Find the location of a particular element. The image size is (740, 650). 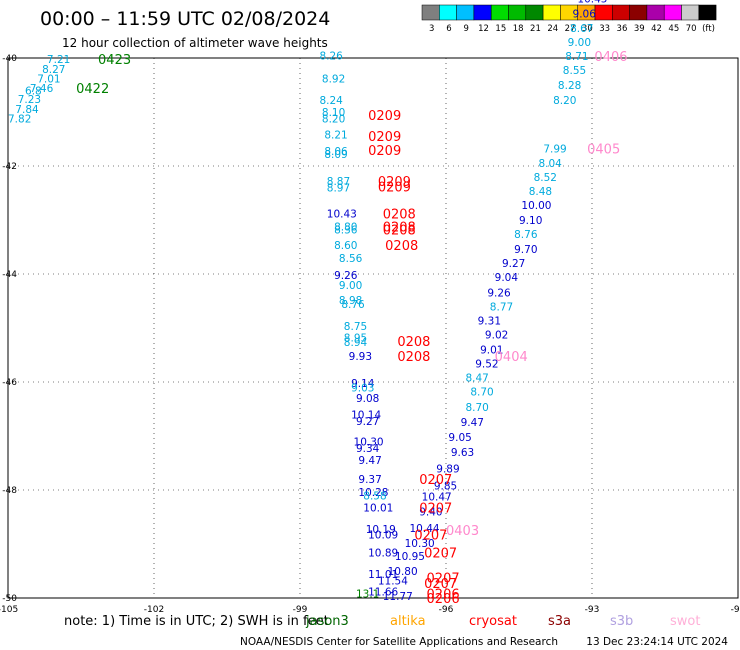

wave-height-label: 7.84 is located at coordinates (27, 110).